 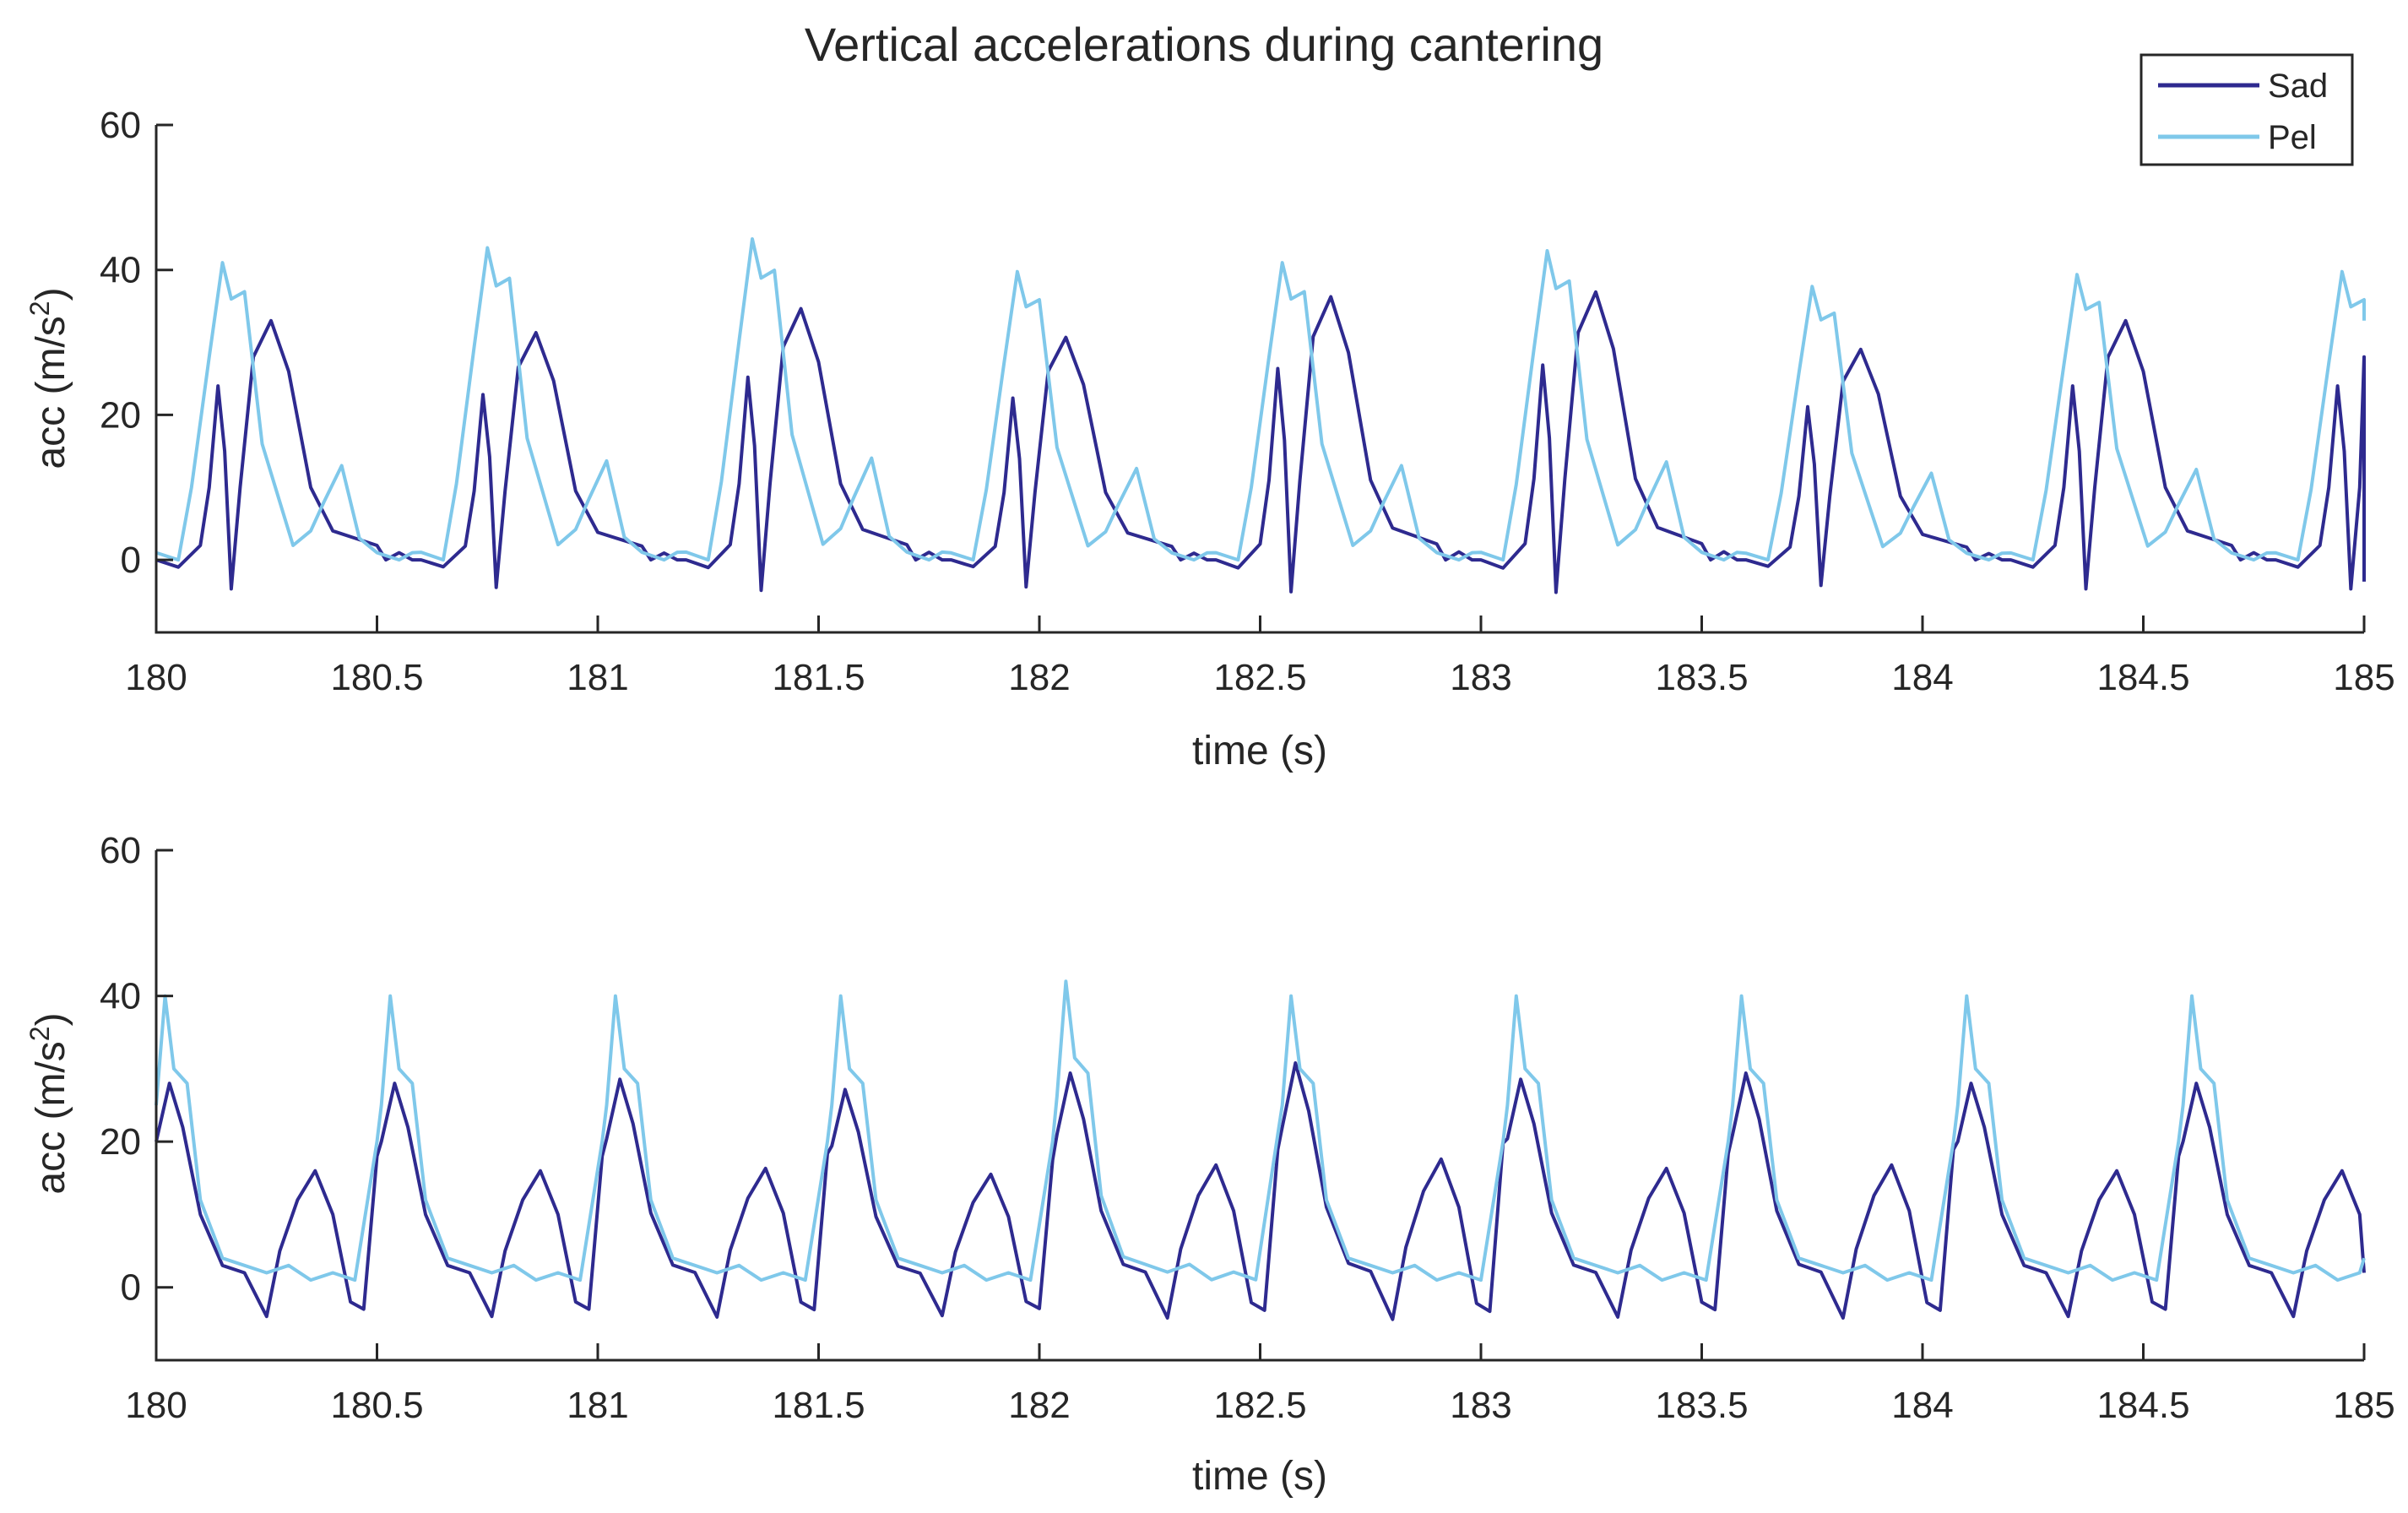 I want to click on top-y-axis-label: acc (m/s2), so click(x=48, y=378).